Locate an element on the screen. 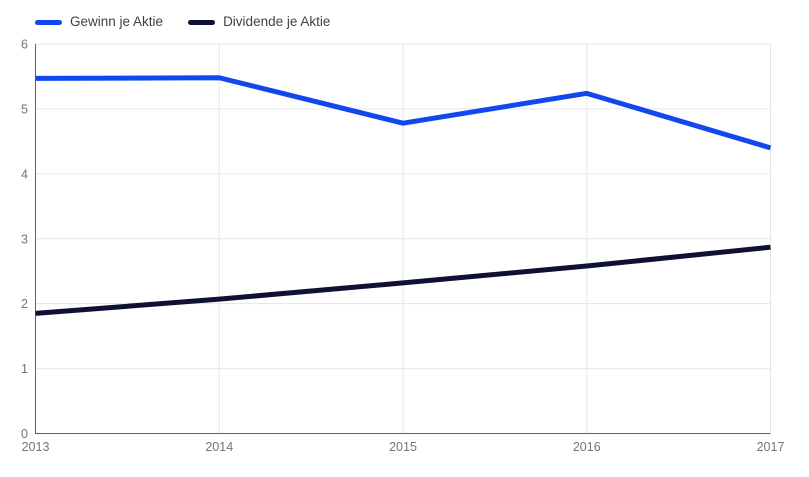  y-axis-tick-label: 4 is located at coordinates (24, 174).